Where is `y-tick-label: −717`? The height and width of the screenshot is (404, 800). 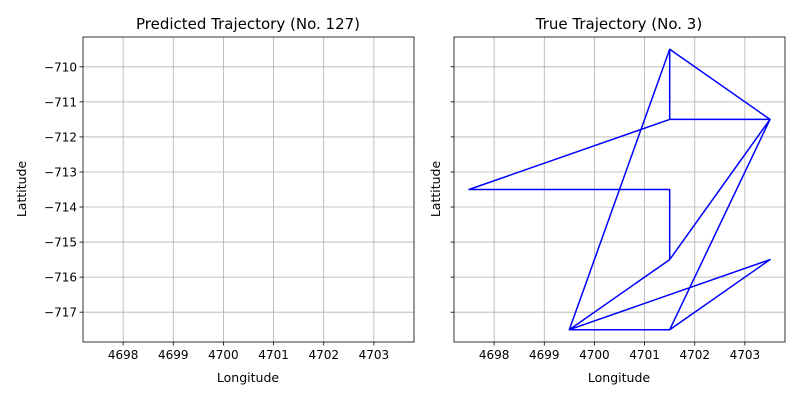 y-tick-label: −717 is located at coordinates (60, 313).